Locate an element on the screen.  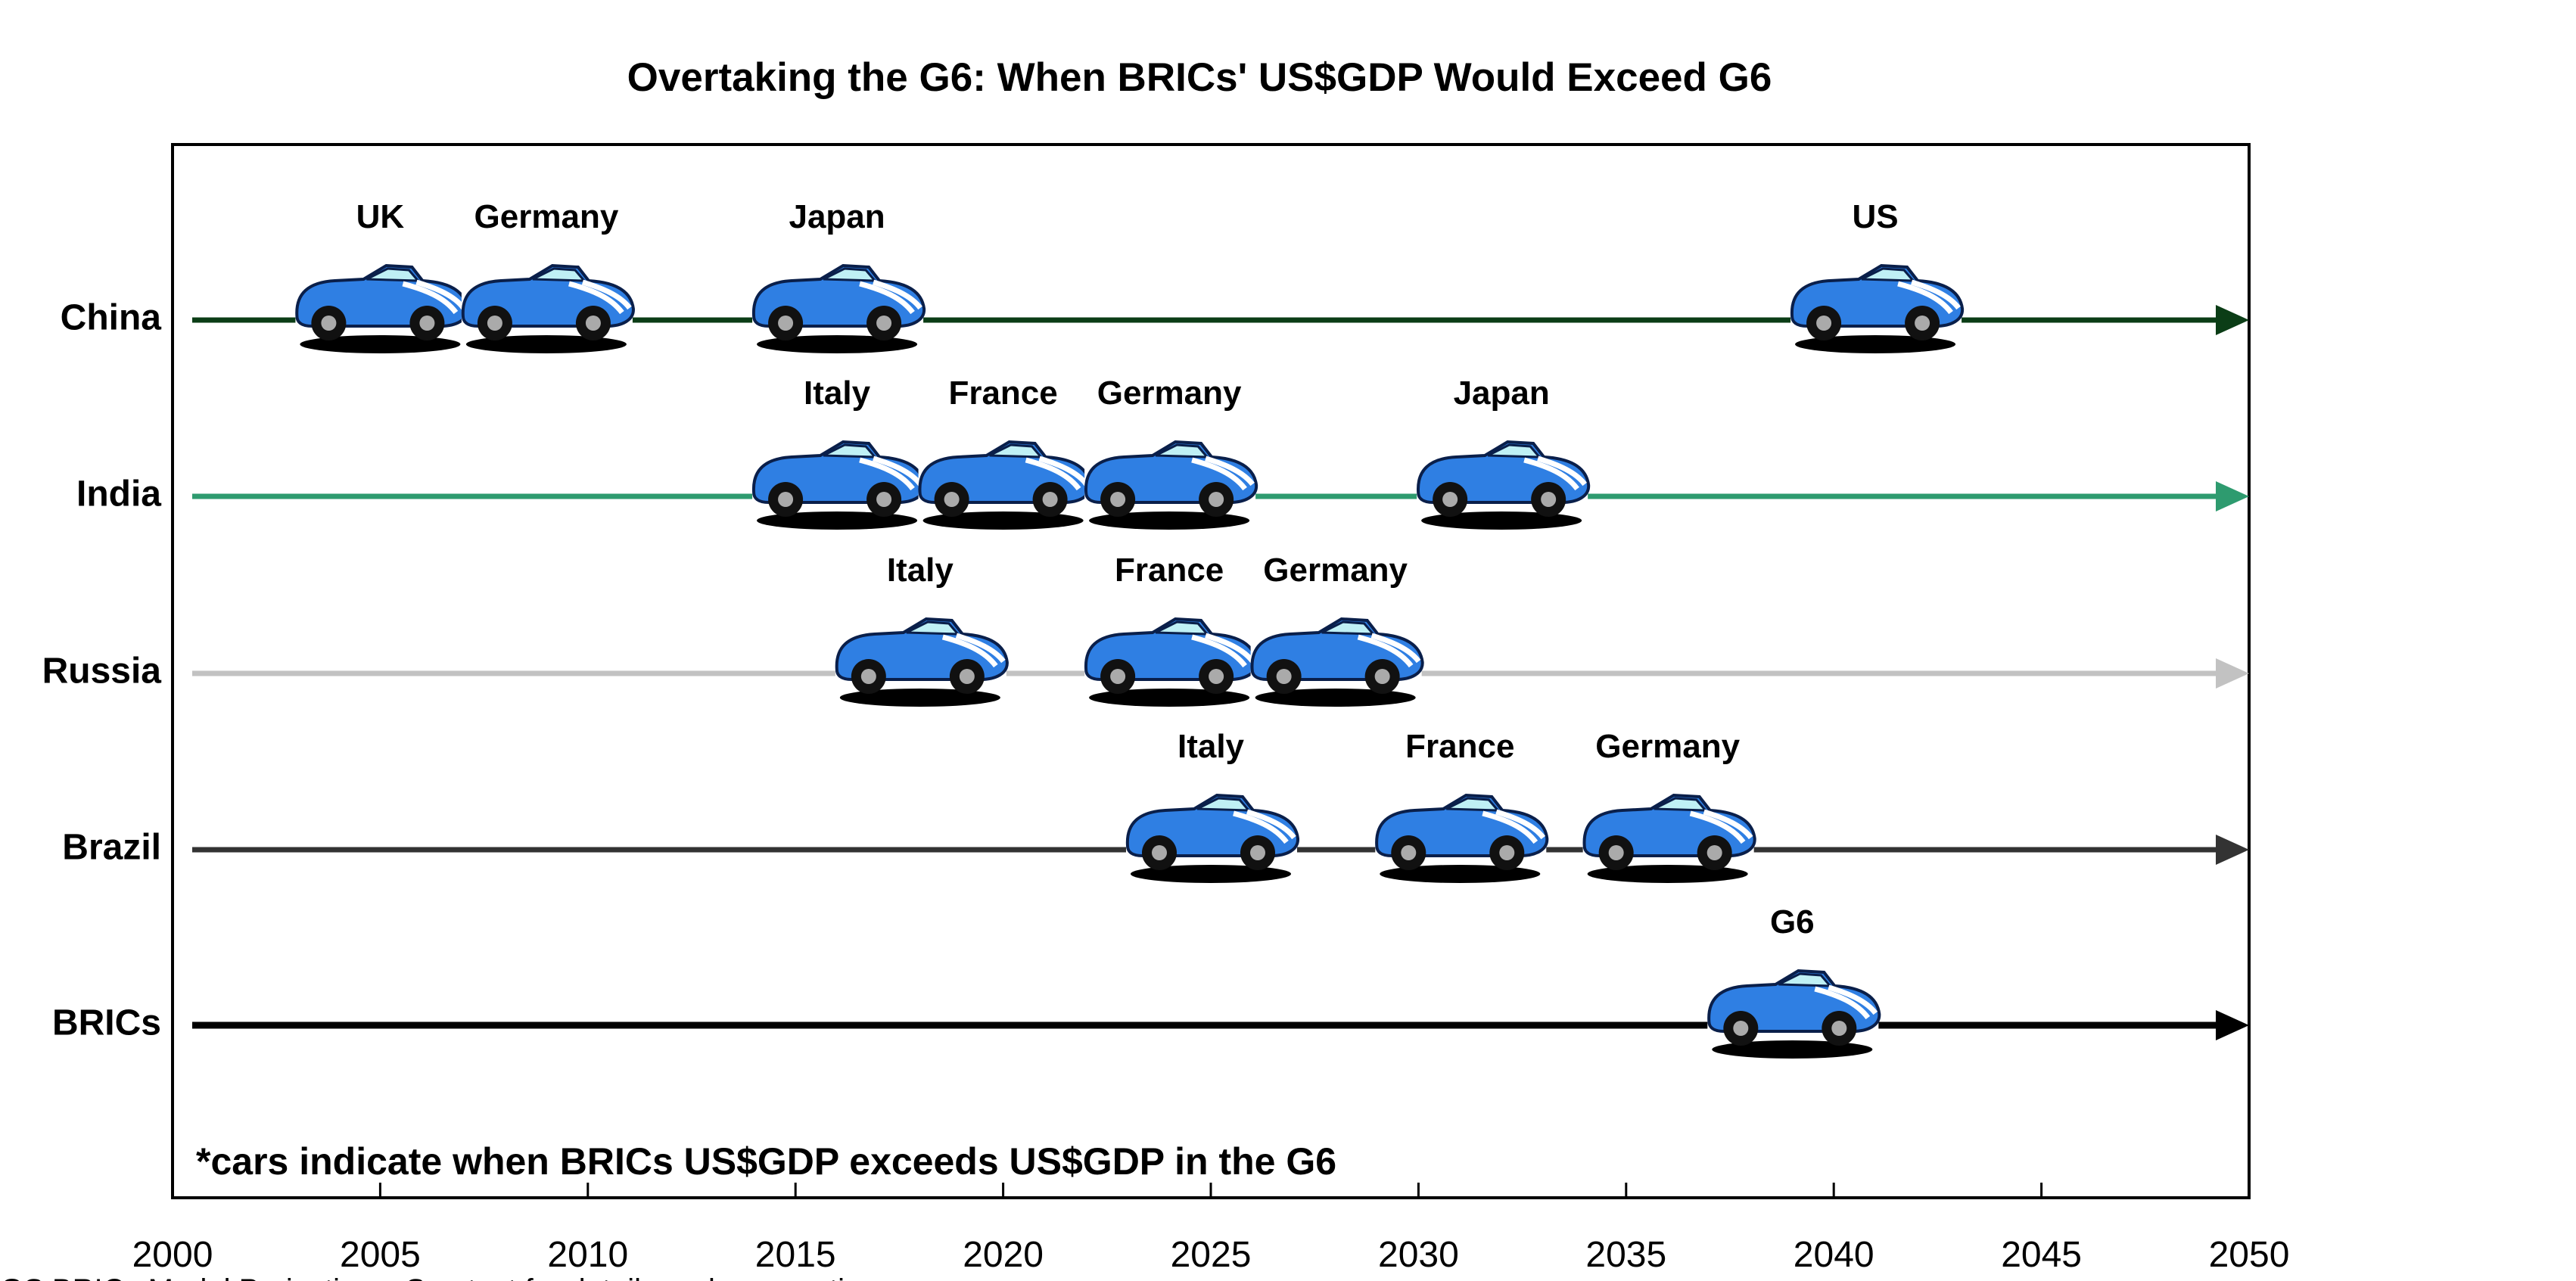
x-tick-label: 2045 is located at coordinates (2041, 1255).